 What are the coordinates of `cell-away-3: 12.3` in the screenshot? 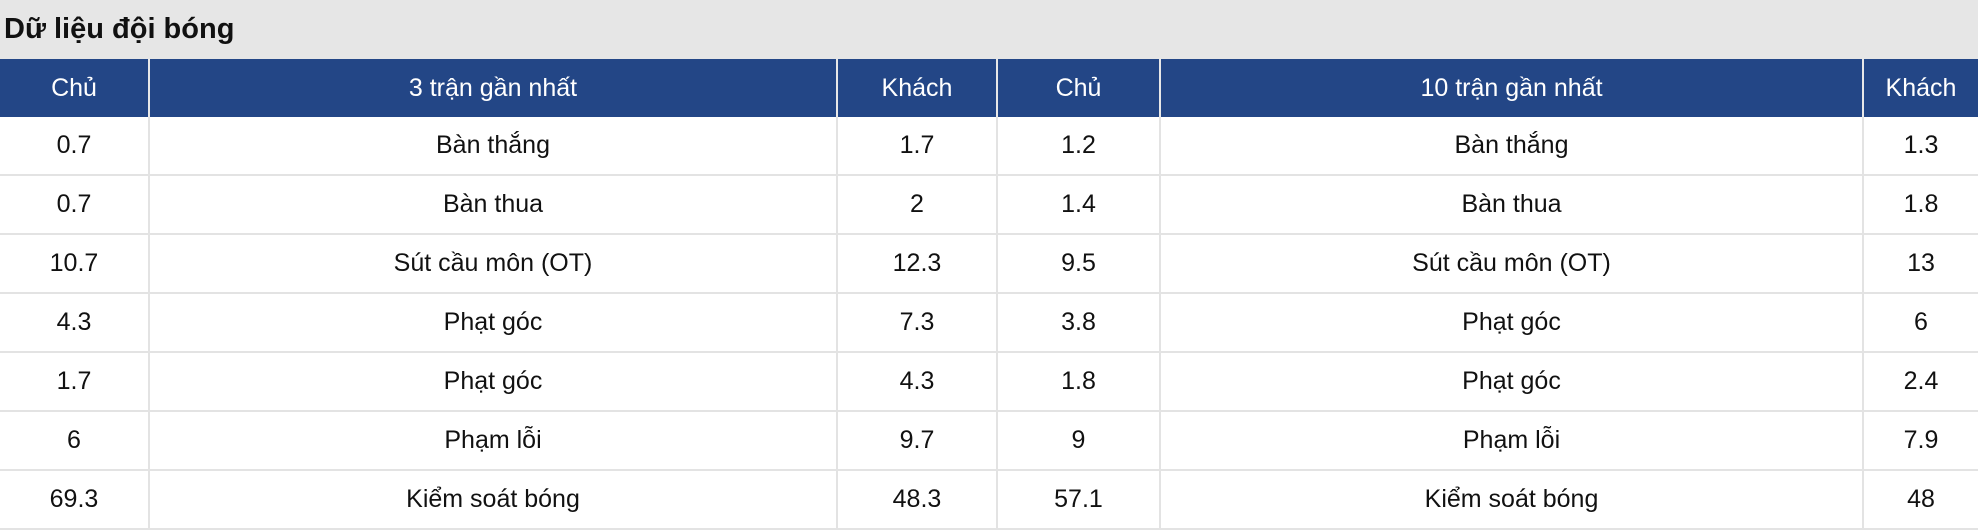 It's located at (917, 264).